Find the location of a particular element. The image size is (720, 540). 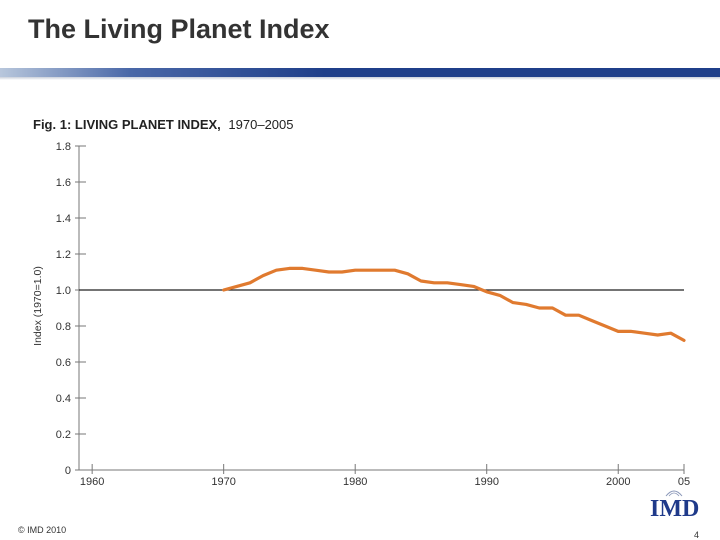

x-tick-label: 05 is located at coordinates (684, 482).